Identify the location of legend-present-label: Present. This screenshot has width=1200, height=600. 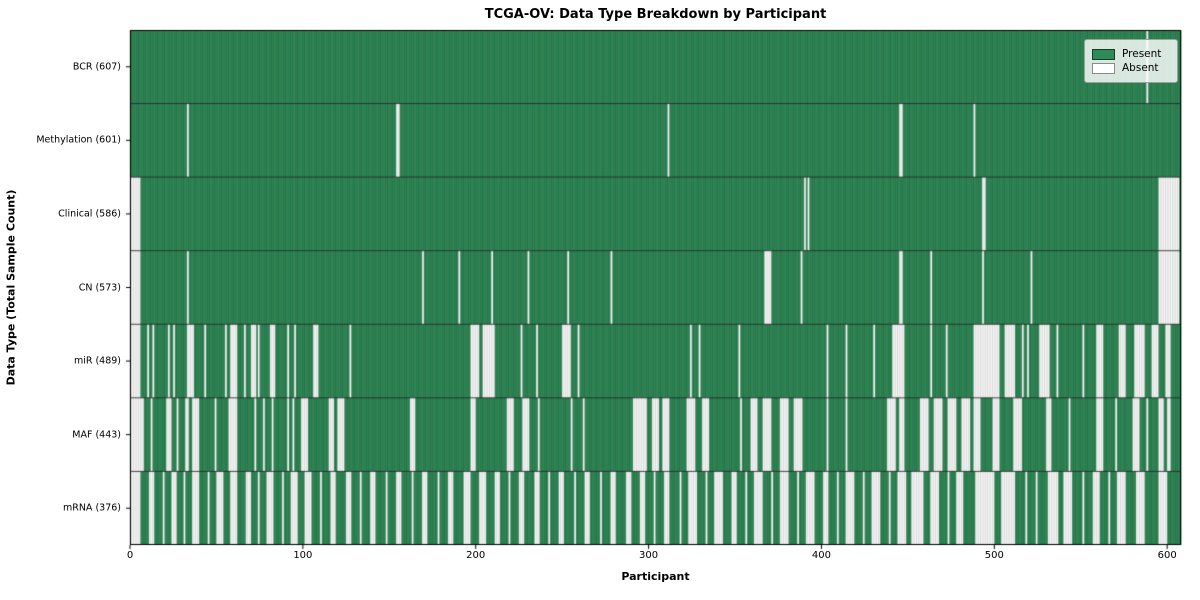
(1142, 54).